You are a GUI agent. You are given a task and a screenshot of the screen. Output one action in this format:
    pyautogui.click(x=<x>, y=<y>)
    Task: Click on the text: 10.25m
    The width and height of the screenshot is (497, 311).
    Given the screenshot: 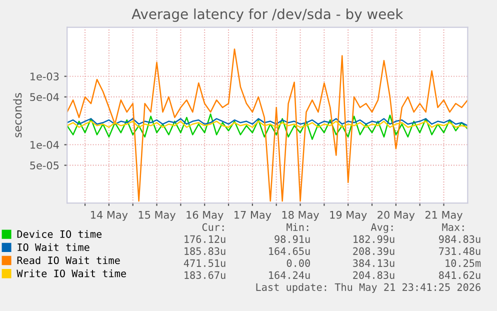 What is the action you would take?
    pyautogui.click(x=463, y=263)
    